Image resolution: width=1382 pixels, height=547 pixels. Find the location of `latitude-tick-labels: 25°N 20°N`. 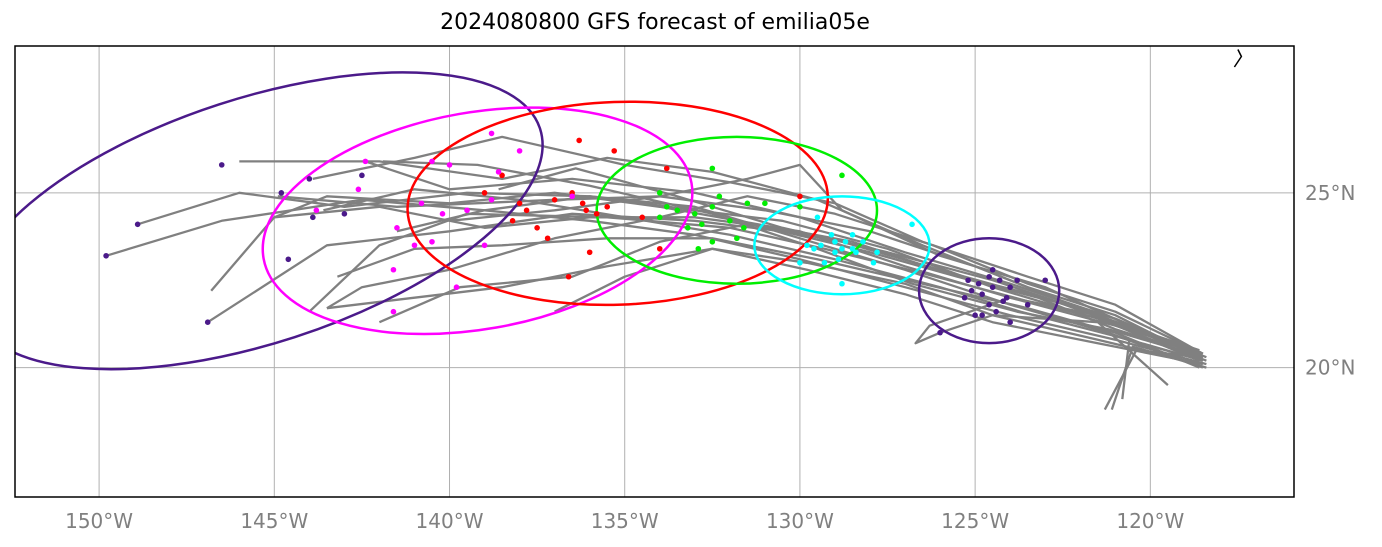

latitude-tick-labels: 25°N 20°N is located at coordinates (1330, 280).